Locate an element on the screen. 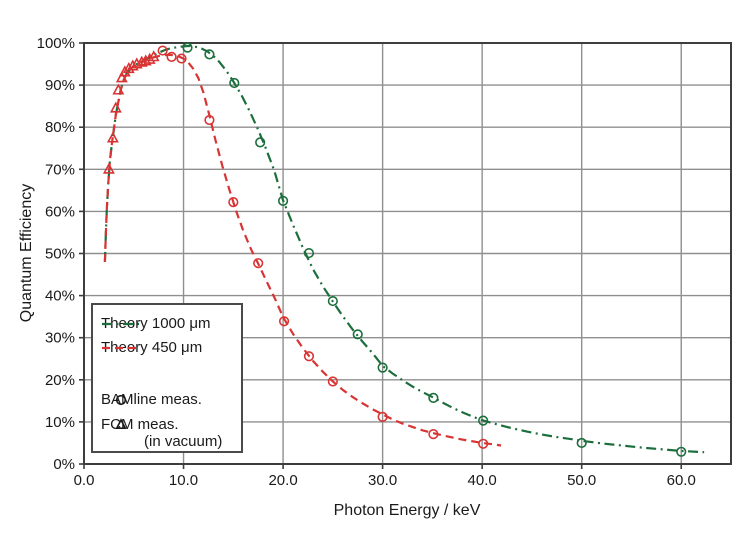 The width and height of the screenshot is (749, 547). legend-label-line2: (in vacuum) is located at coordinates (183, 441).